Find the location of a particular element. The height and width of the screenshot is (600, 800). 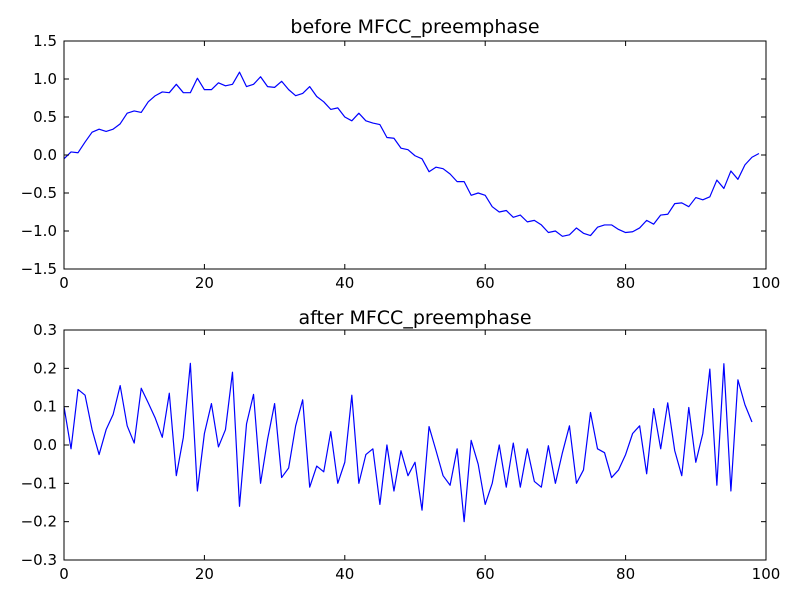

y-tick-label: −0.3 is located at coordinates (39, 560).